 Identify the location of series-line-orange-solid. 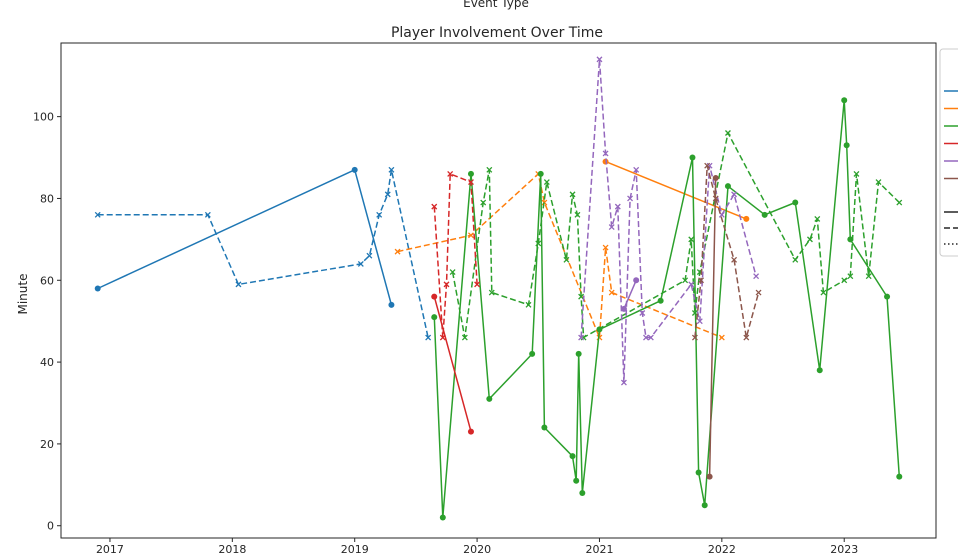
(676, 190).